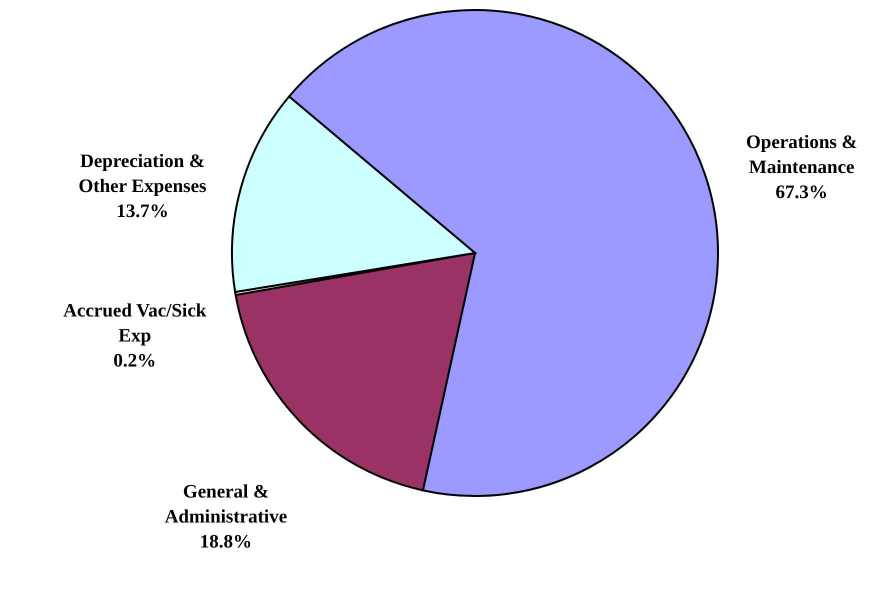 The height and width of the screenshot is (603, 878). What do you see at coordinates (142, 211) in the screenshot?
I see `data-label: 13.7%` at bounding box center [142, 211].